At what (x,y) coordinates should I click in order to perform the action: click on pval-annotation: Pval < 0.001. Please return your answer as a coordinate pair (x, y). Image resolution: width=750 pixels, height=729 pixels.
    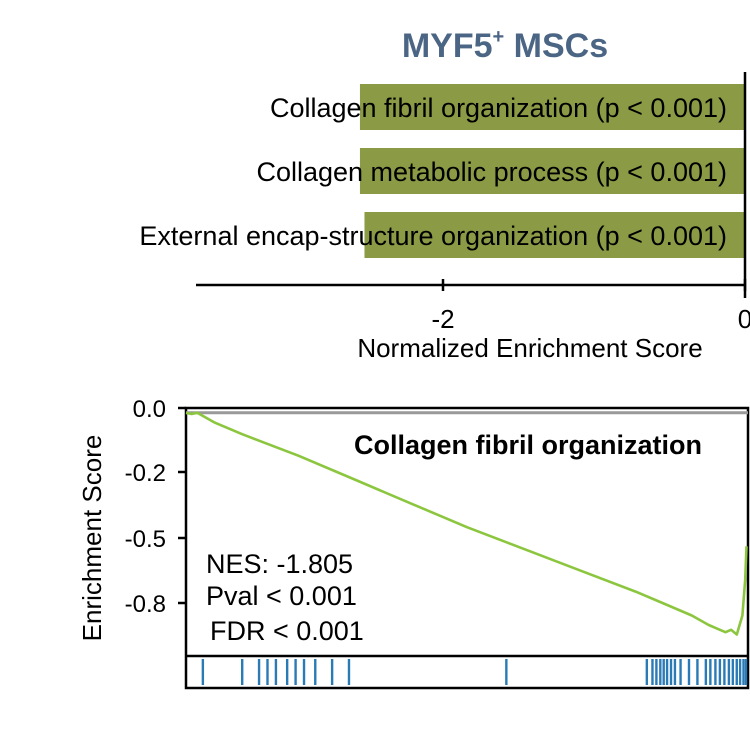
    Looking at the image, I should click on (281, 596).